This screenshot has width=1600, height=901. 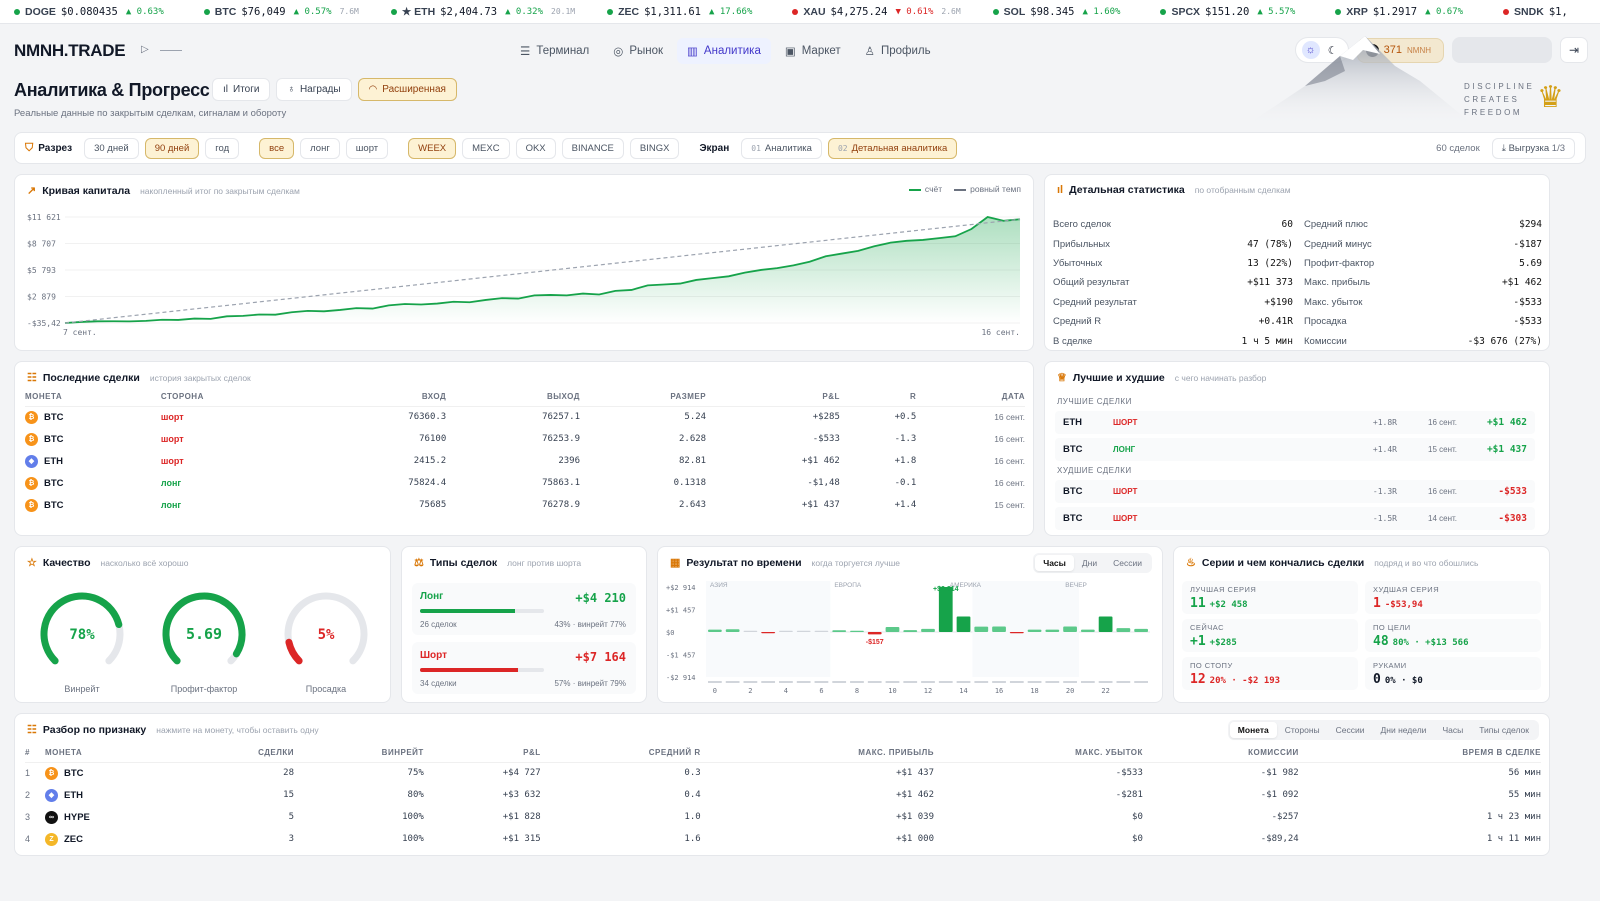 I want to click on col-header: ВЫХОД, so click(x=513, y=397).